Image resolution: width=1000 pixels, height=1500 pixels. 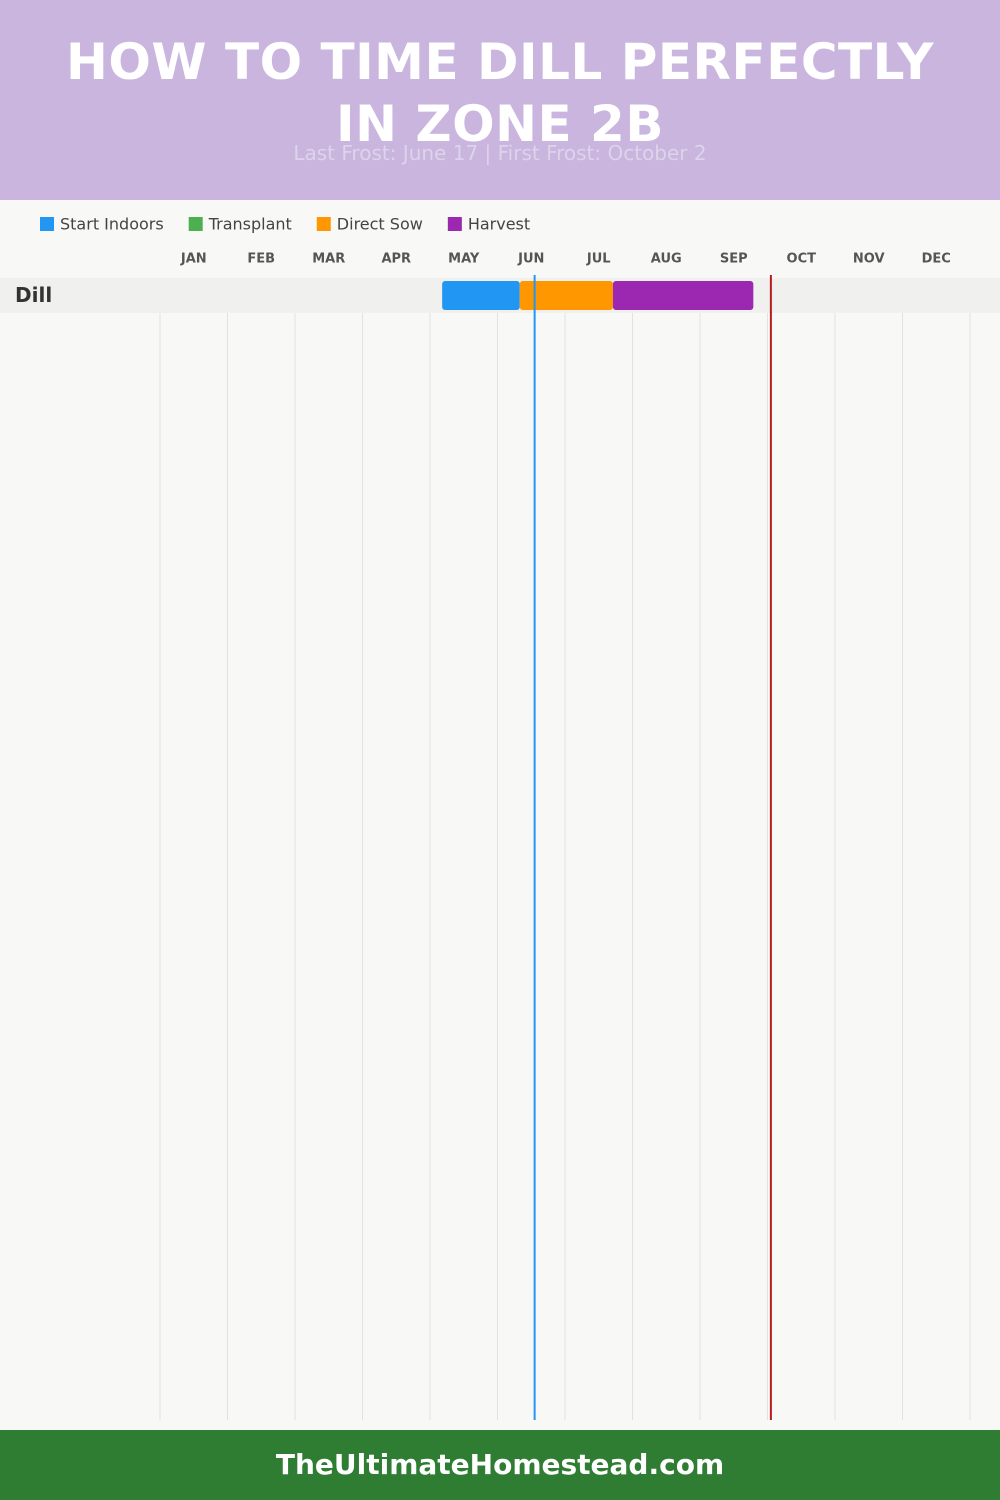 I want to click on chart-title: HOW TO TIME DILL PERFECTLY IN ZONE 2B, so click(x=500, y=93).